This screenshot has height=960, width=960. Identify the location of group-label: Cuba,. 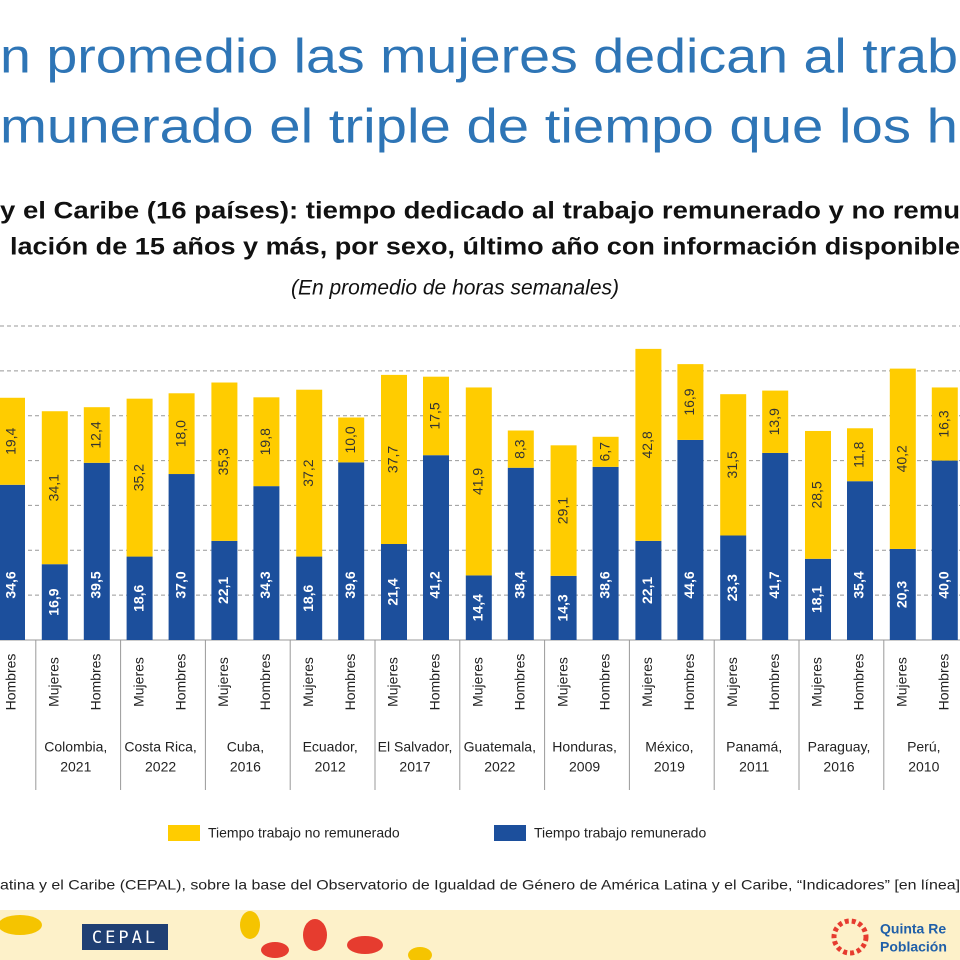
(245, 747).